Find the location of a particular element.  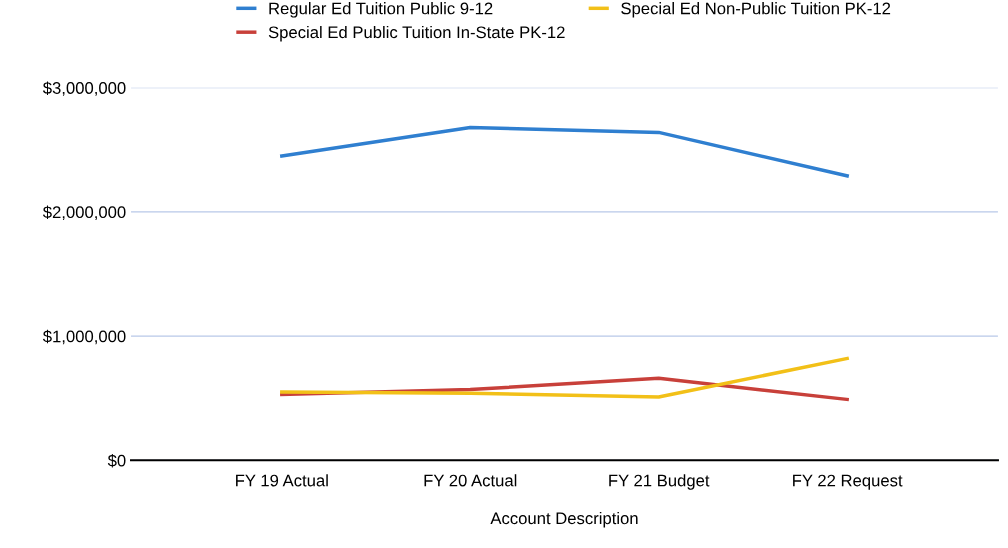

legend-label: Special Ed Non-Public Tuition PK-12 is located at coordinates (756, 10).